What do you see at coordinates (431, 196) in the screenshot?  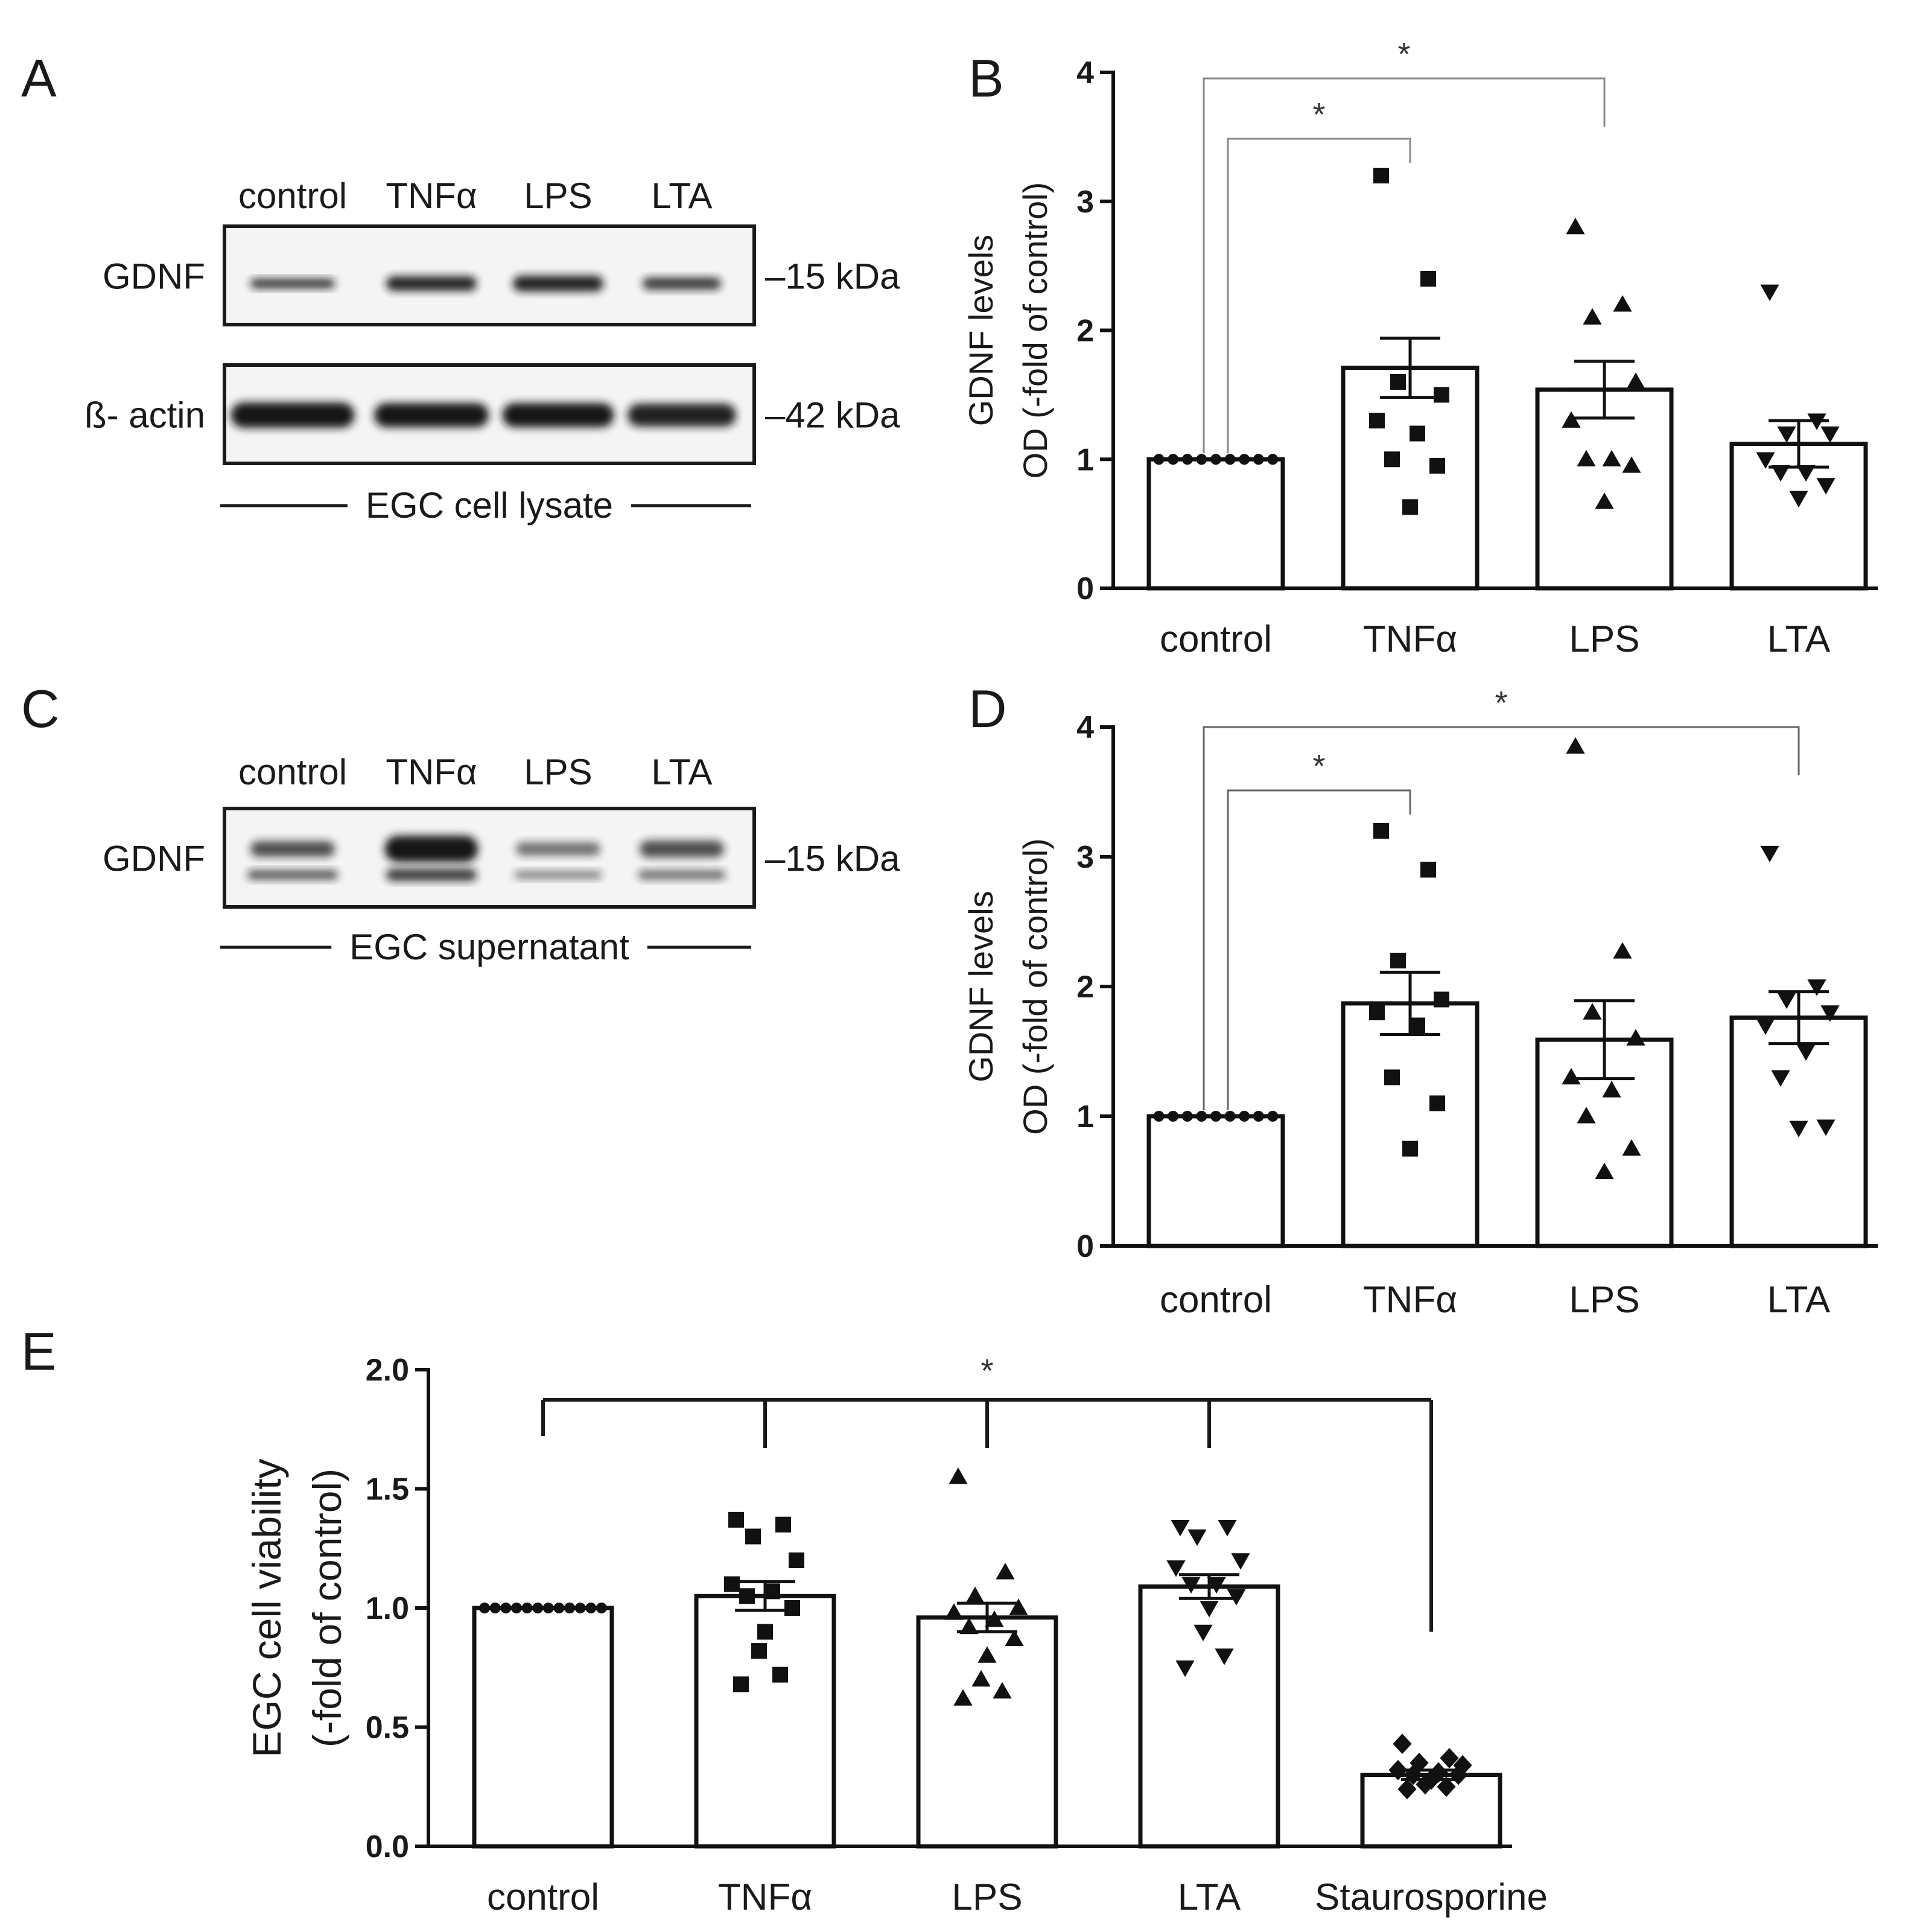 I see `lane-label: TNFα` at bounding box center [431, 196].